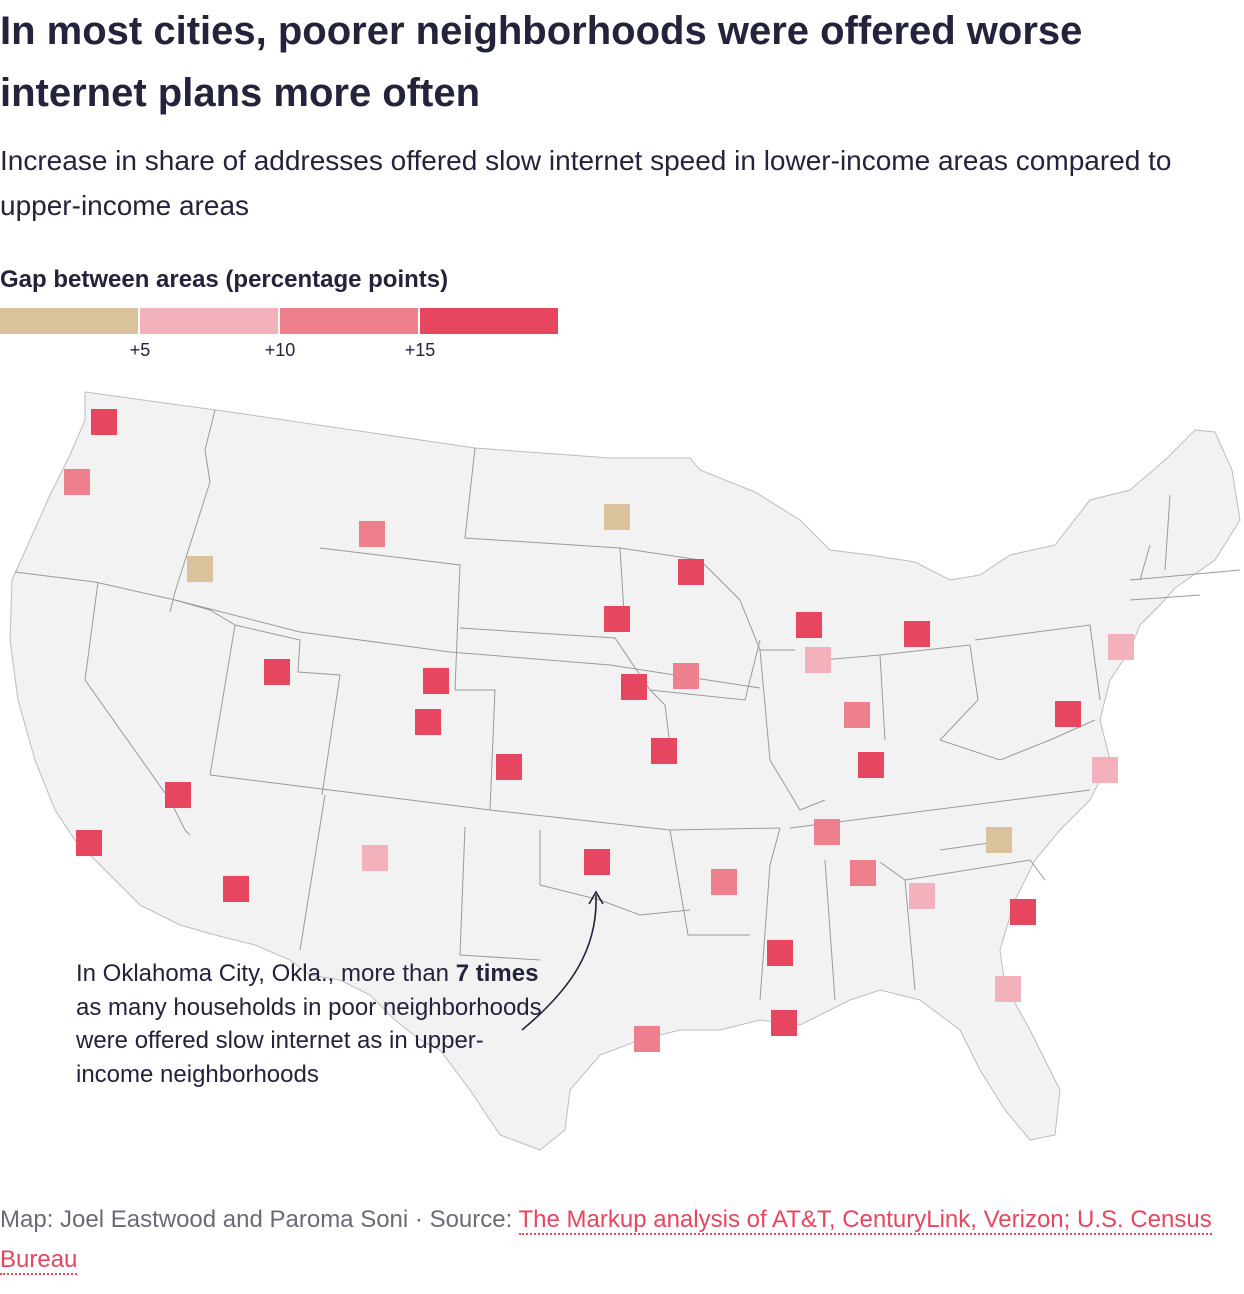  I want to click on city-marker-des-moines, so click(686, 676).